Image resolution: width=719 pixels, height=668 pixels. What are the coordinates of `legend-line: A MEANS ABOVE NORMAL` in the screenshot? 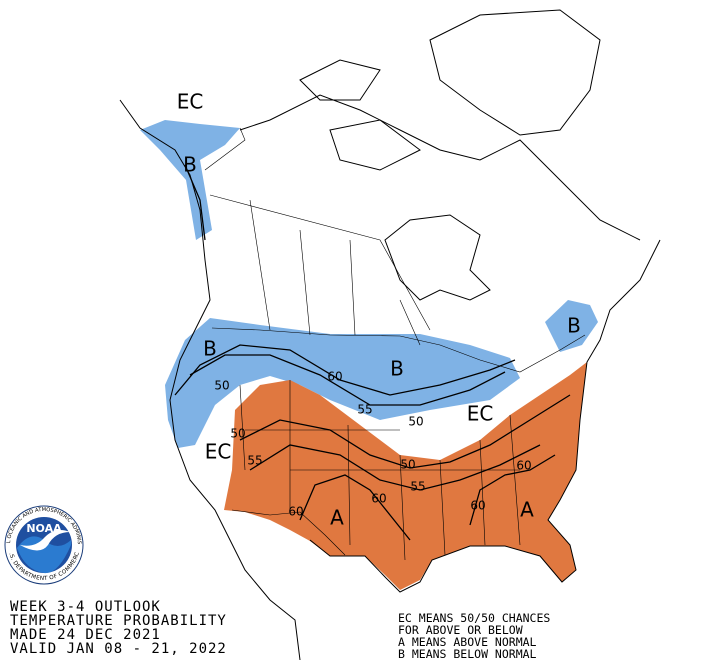 It's located at (467, 642).